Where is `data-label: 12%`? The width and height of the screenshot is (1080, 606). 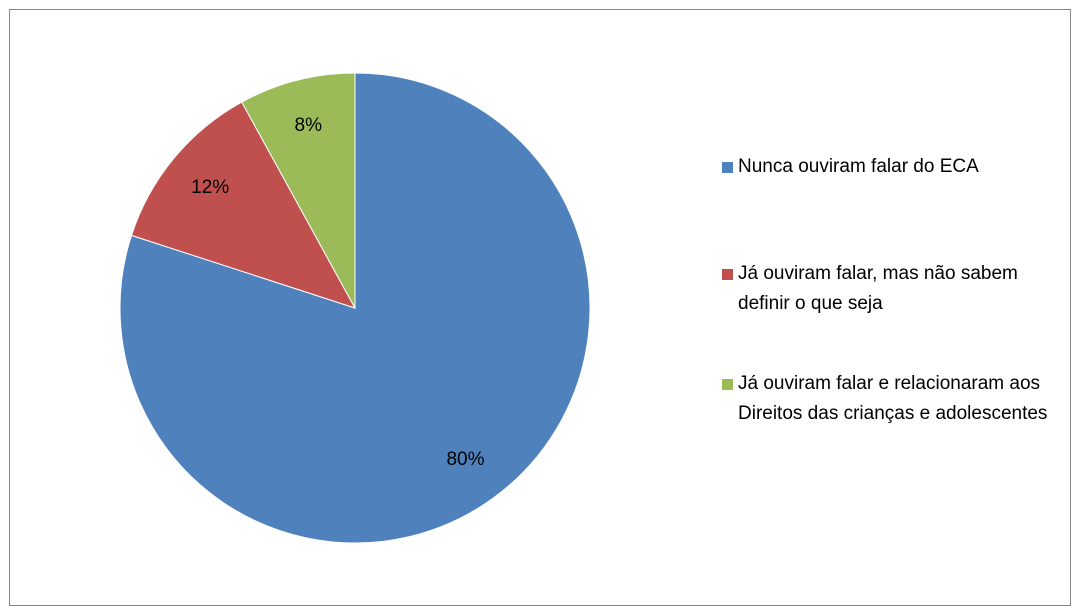
data-label: 12% is located at coordinates (210, 187).